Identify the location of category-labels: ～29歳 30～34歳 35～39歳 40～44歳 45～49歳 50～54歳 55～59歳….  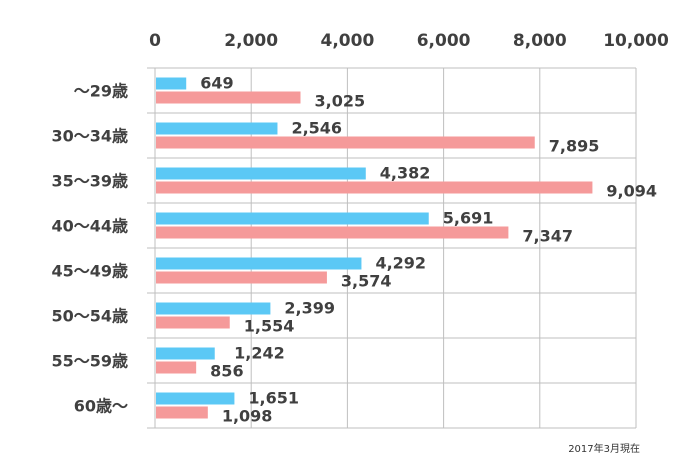
(89, 249).